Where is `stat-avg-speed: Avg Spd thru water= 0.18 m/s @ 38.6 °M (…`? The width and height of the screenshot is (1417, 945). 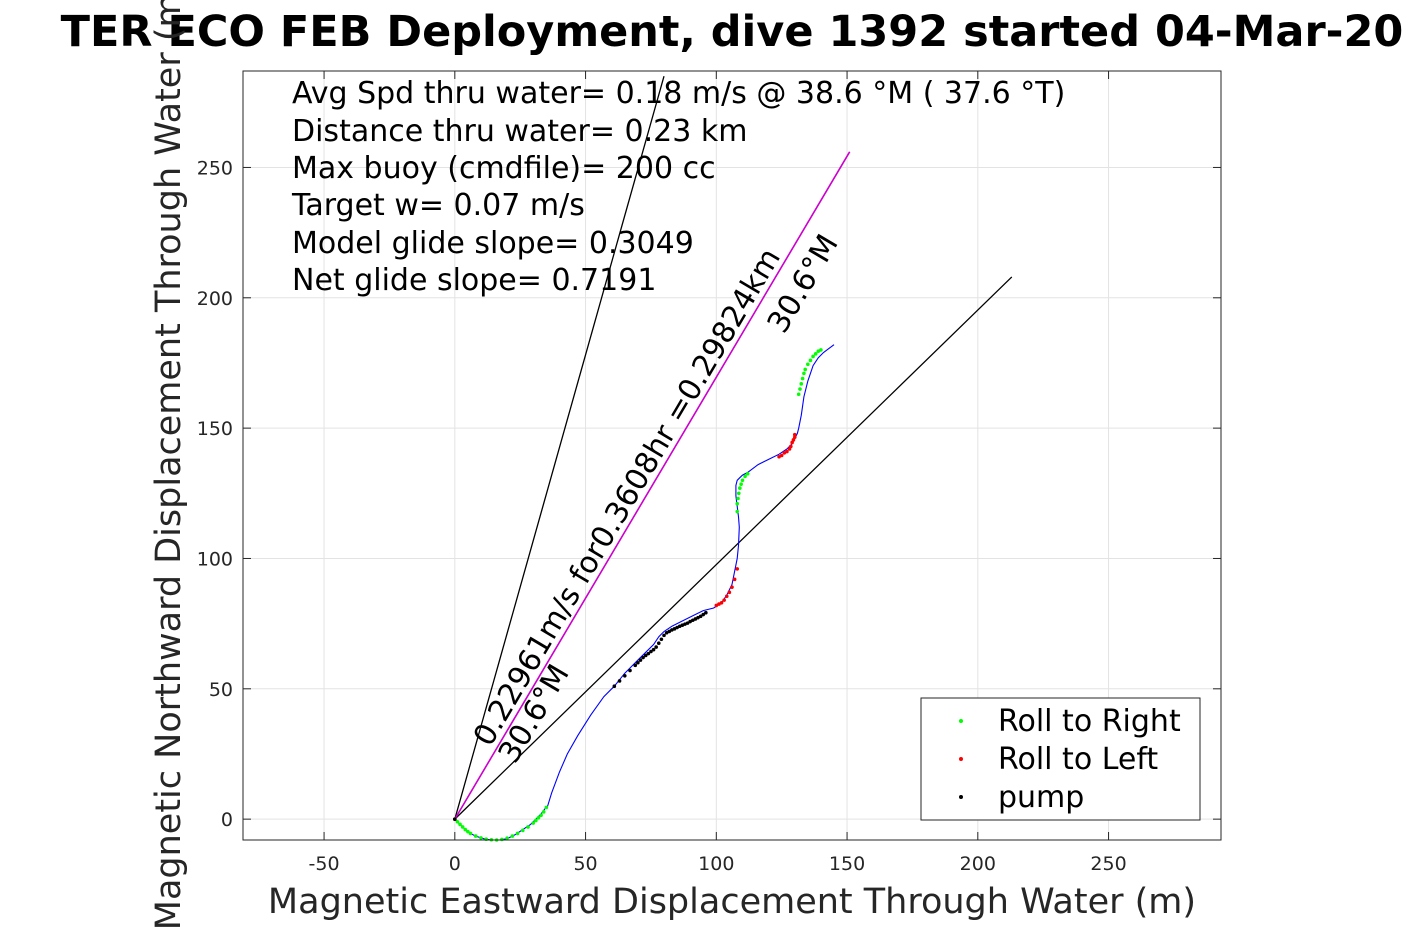
stat-avg-speed: Avg Spd thru water= 0.18 m/s @ 38.6 °M (… is located at coordinates (678, 93).